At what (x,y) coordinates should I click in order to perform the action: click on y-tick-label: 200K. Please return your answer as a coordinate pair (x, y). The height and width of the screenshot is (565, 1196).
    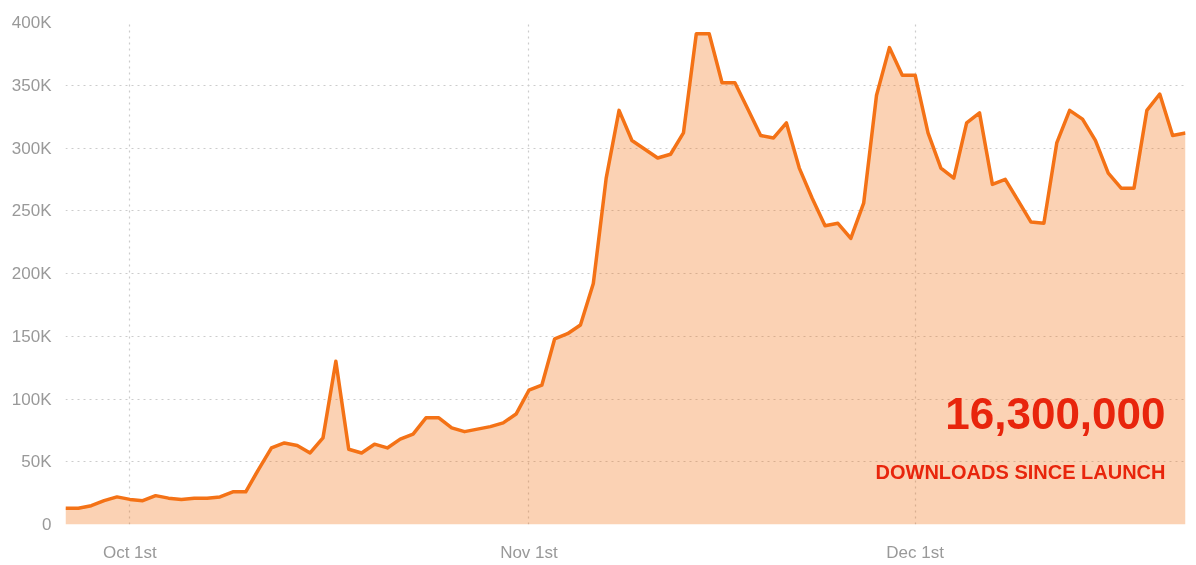
    Looking at the image, I should click on (32, 273).